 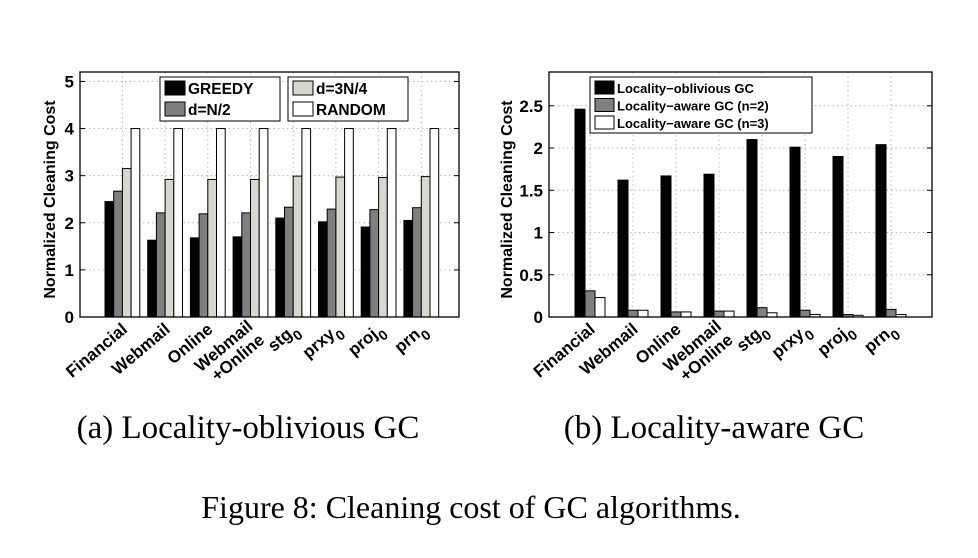 I want to click on legend-box, so click(x=701, y=105).